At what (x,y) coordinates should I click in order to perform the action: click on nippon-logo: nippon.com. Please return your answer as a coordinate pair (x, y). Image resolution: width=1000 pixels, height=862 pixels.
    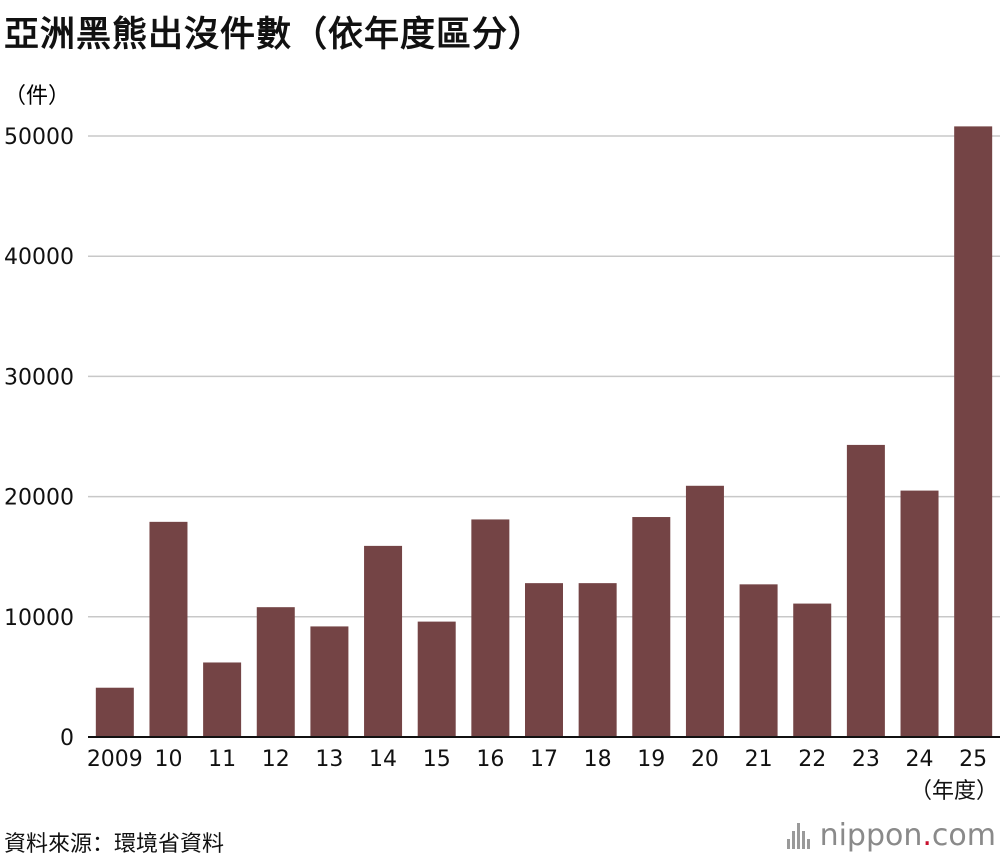
    Looking at the image, I should click on (891, 835).